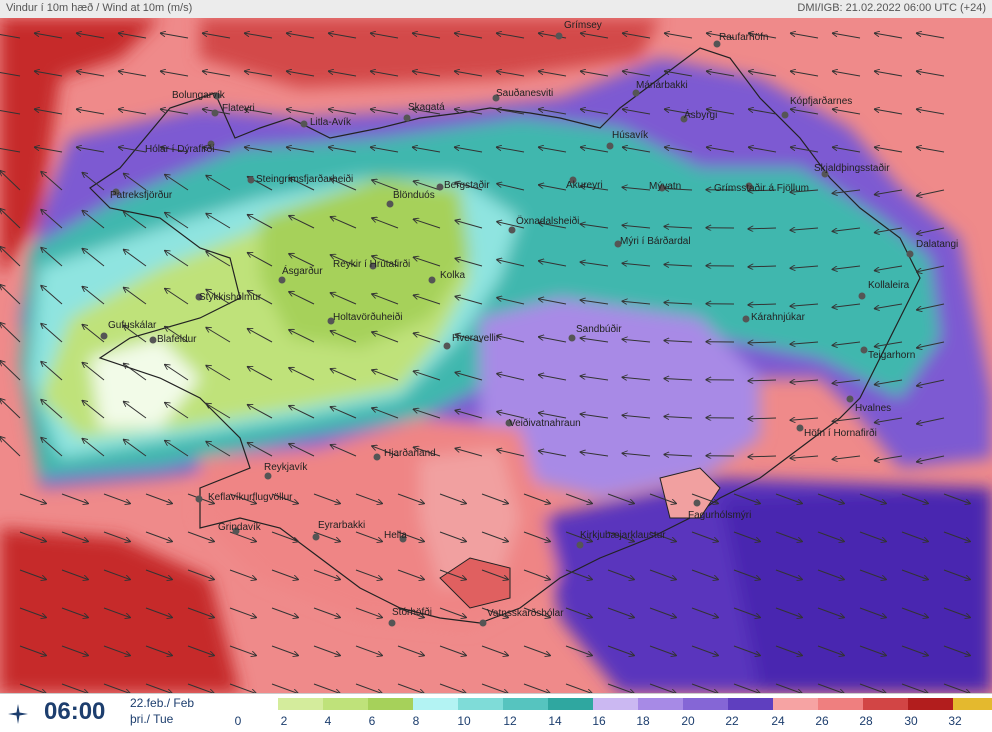 Image resolution: width=992 pixels, height=732 pixels. Describe the element at coordinates (687, 721) in the screenshot. I see `legend-label: 20` at that location.